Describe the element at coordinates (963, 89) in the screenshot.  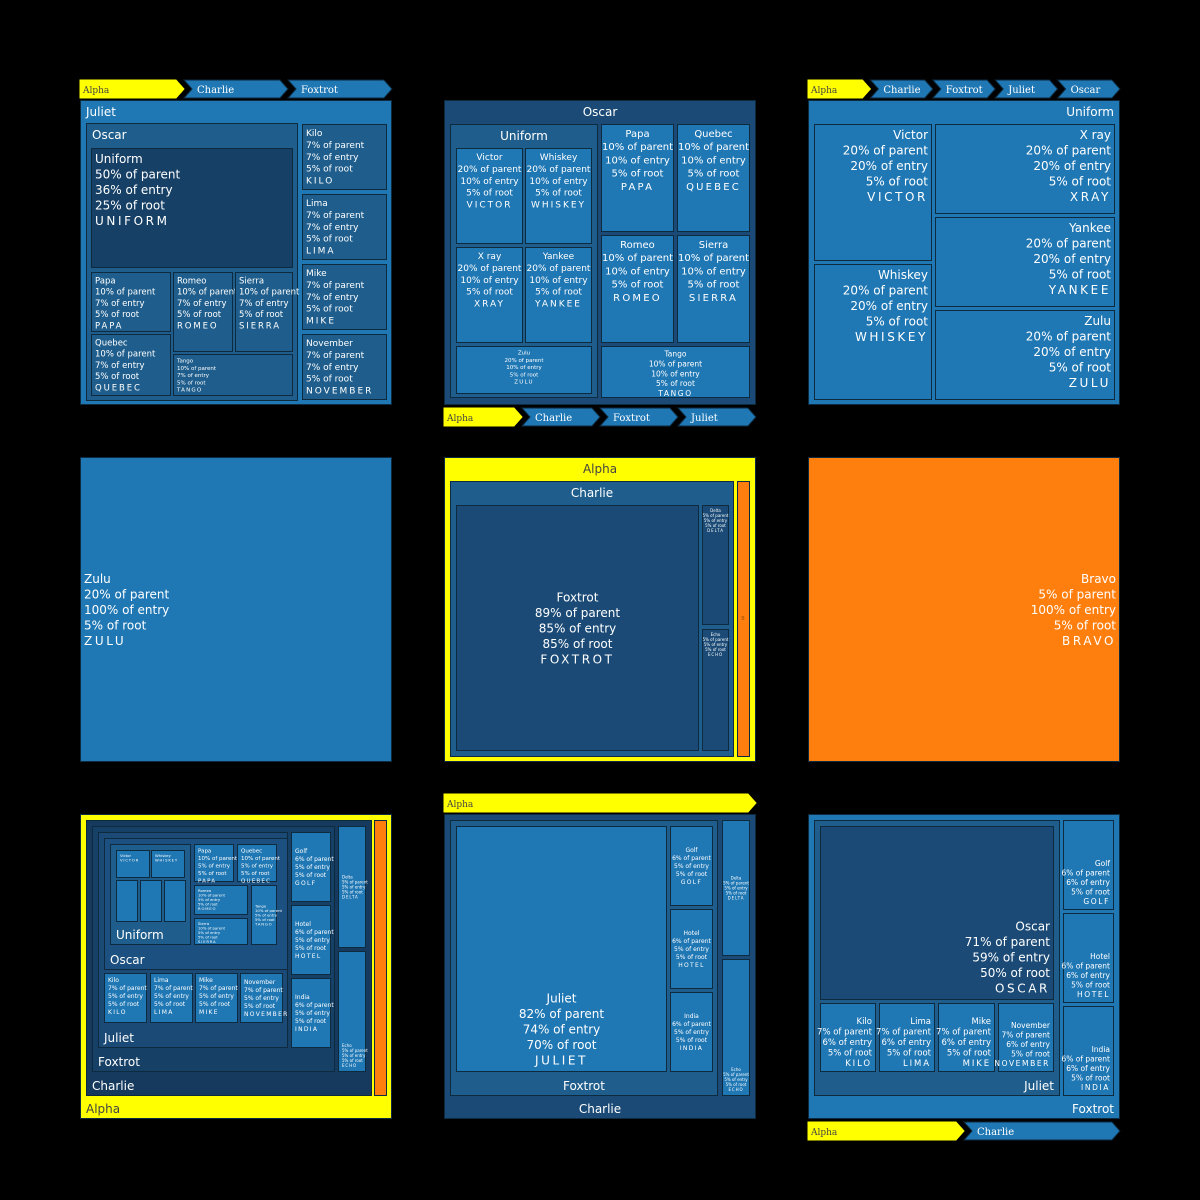
I see `pathbar-p3-foxtrot` at that location.